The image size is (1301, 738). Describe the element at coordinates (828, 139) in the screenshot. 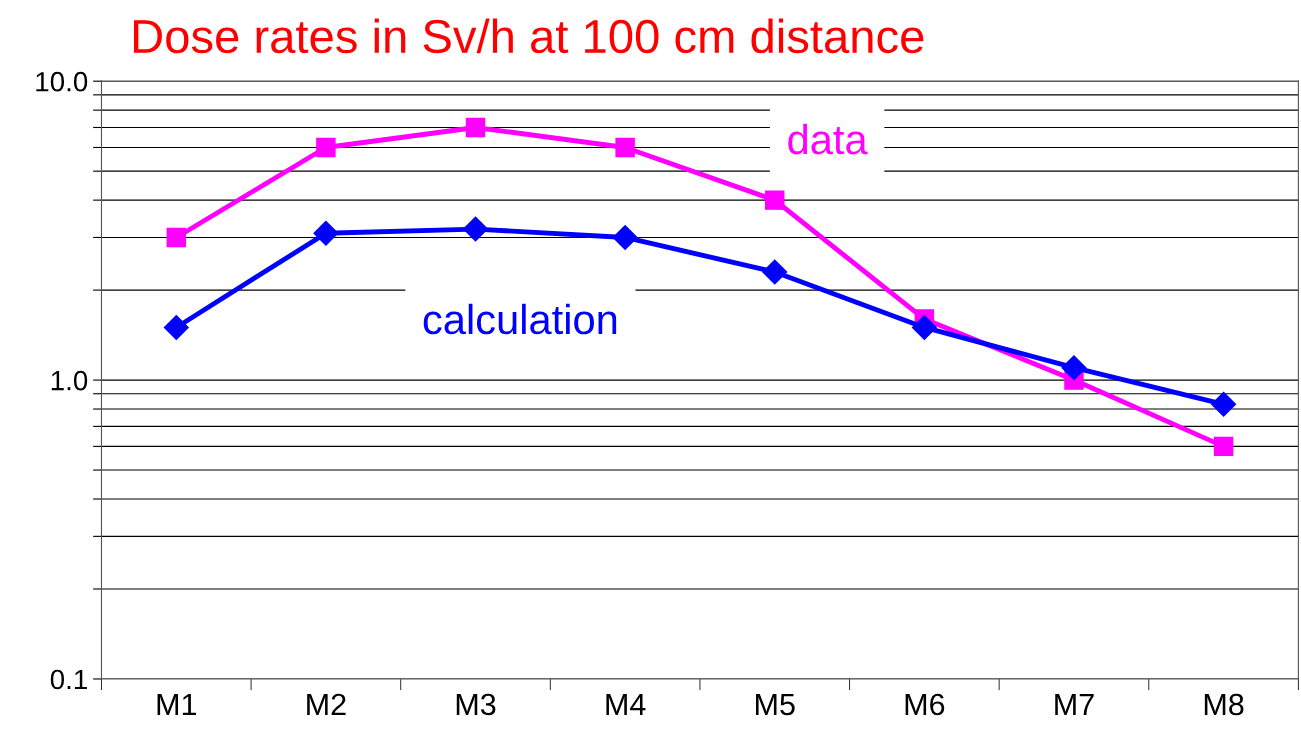

I see `series-label: data` at that location.